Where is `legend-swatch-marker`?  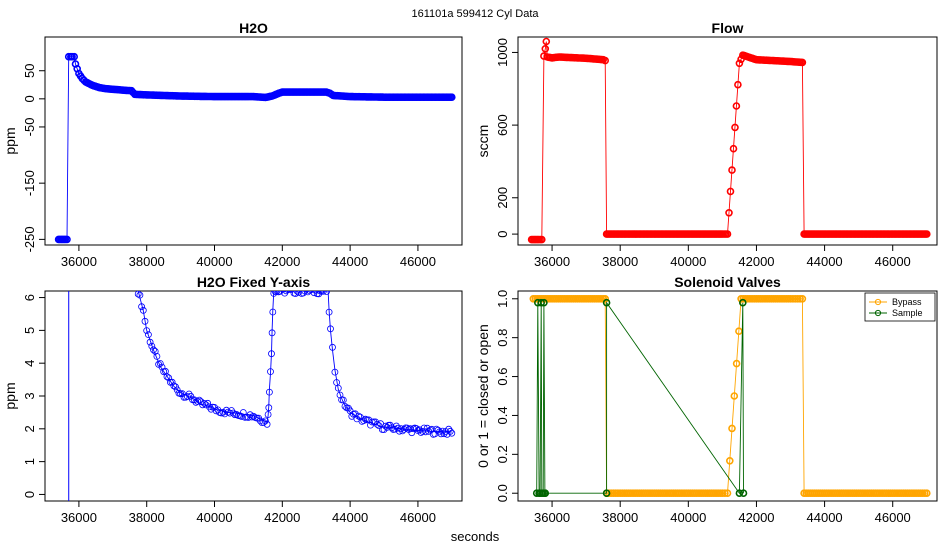
legend-swatch-marker is located at coordinates (878, 313).